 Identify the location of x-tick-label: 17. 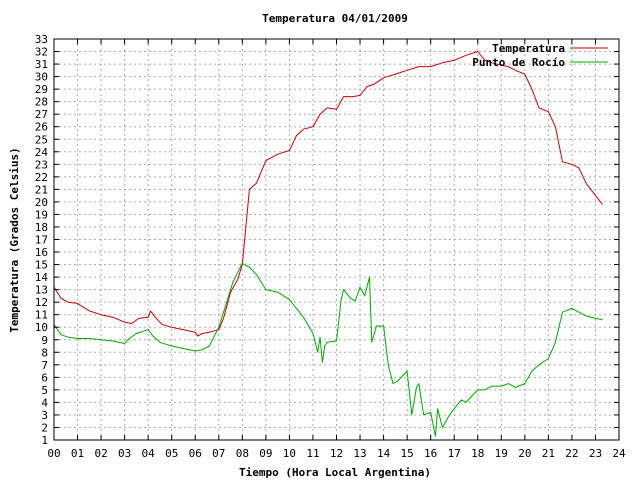
(454, 453).